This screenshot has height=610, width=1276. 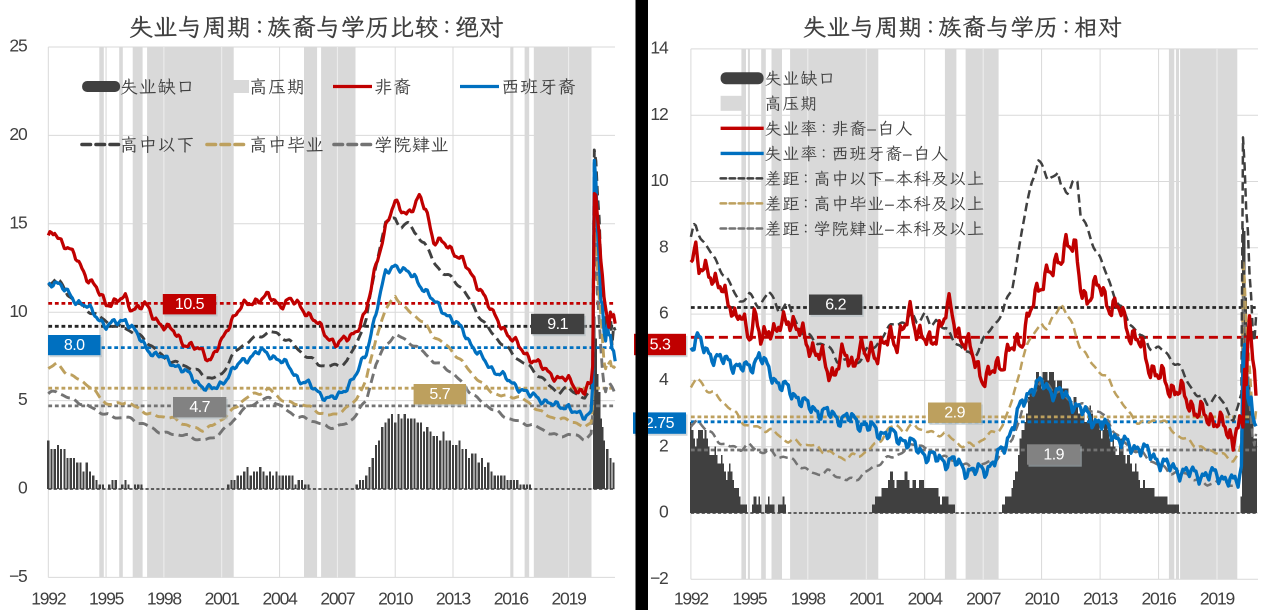 What do you see at coordinates (954, 413) in the screenshot?
I see `svg-text: 2.9` at bounding box center [954, 413].